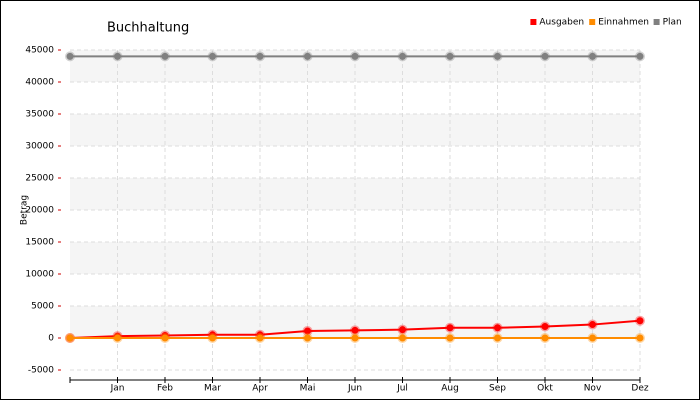 The width and height of the screenshot is (700, 400). Describe the element at coordinates (497, 389) in the screenshot. I see `x-tick-label: Sep` at that location.